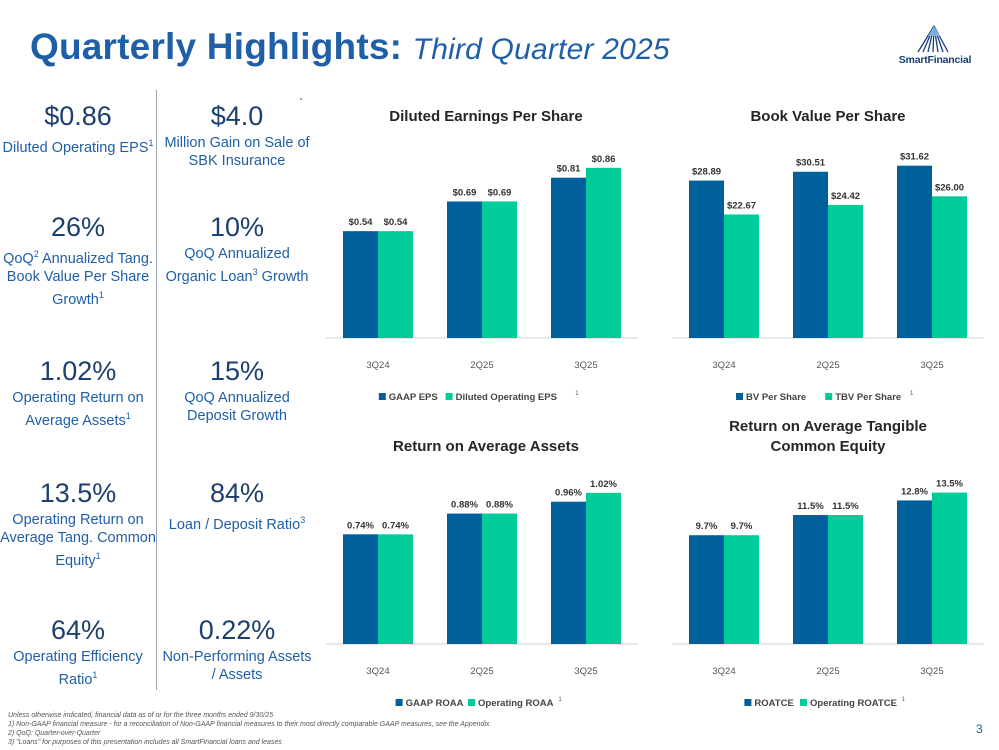 This screenshot has width=999, height=750. I want to click on company-logo: SmartFinancial, so click(935, 46).